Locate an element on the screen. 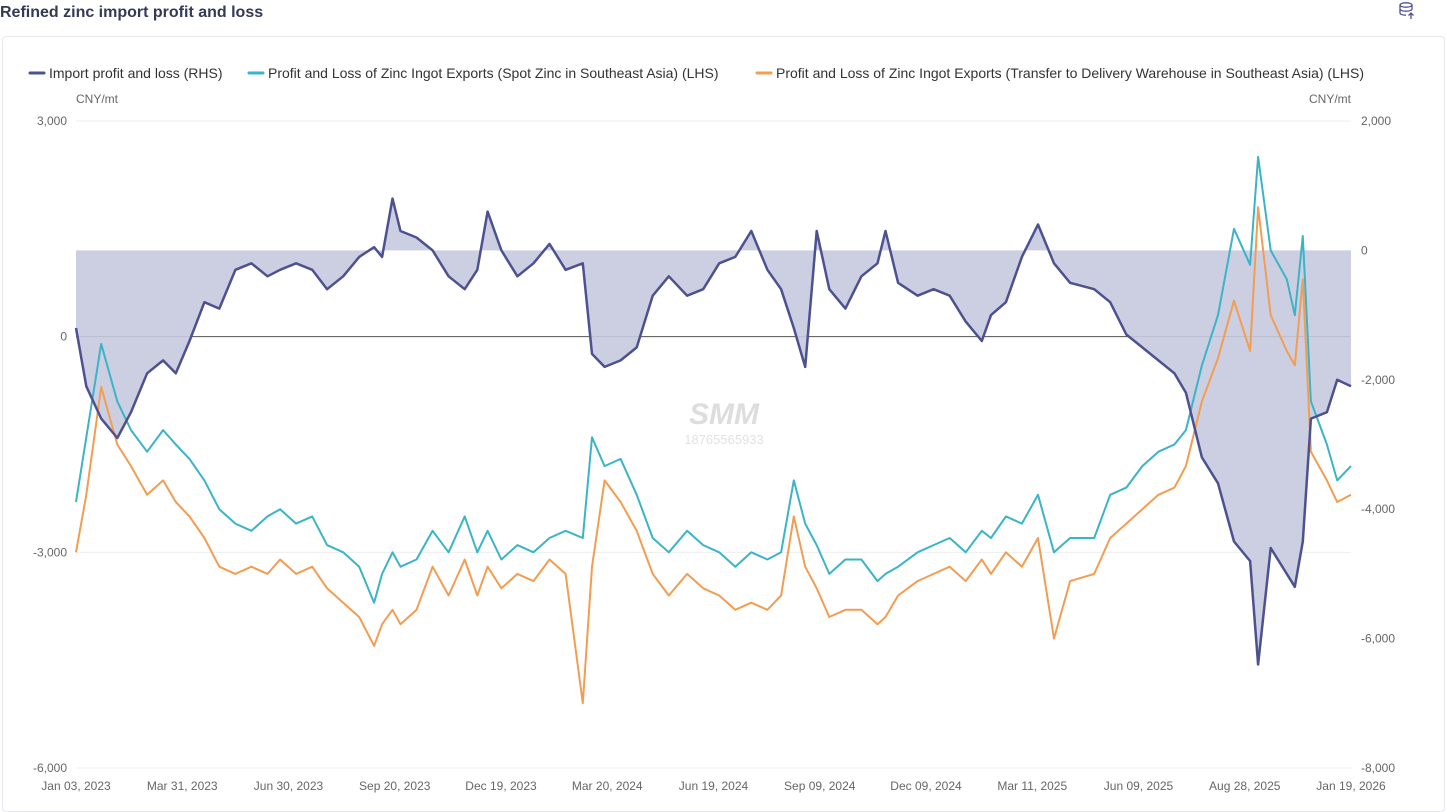 Image resolution: width=1447 pixels, height=812 pixels. x-tick-label: Jun 09, 2025 is located at coordinates (1139, 786).